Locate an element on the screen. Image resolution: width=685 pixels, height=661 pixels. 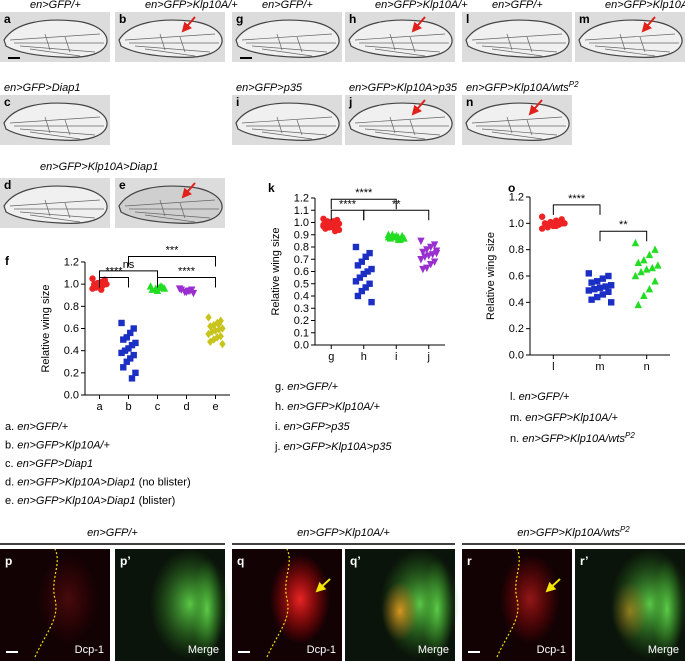
genotype-label: en>GFP>Diap1 is located at coordinates (42, 88).